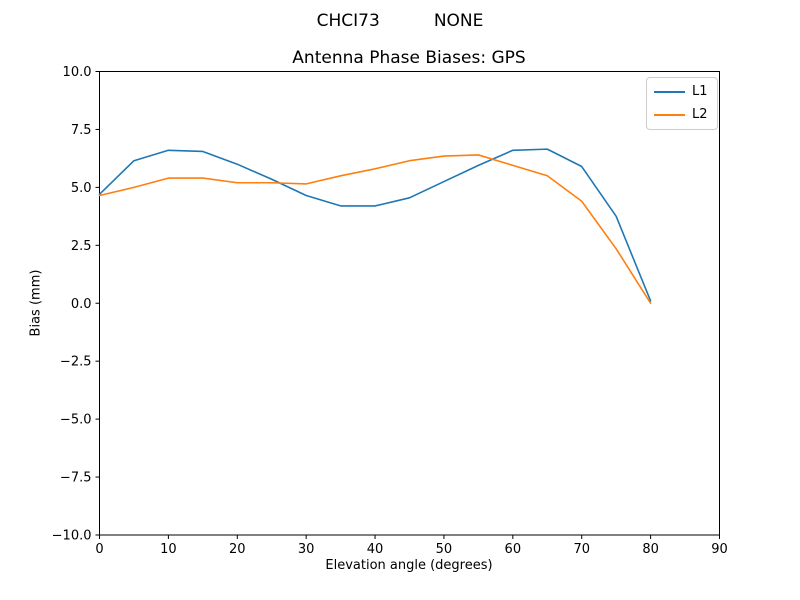 The height and width of the screenshot is (600, 800). What do you see at coordinates (36, 303) in the screenshot?
I see `y-axis-label: Bias (mm)` at bounding box center [36, 303].